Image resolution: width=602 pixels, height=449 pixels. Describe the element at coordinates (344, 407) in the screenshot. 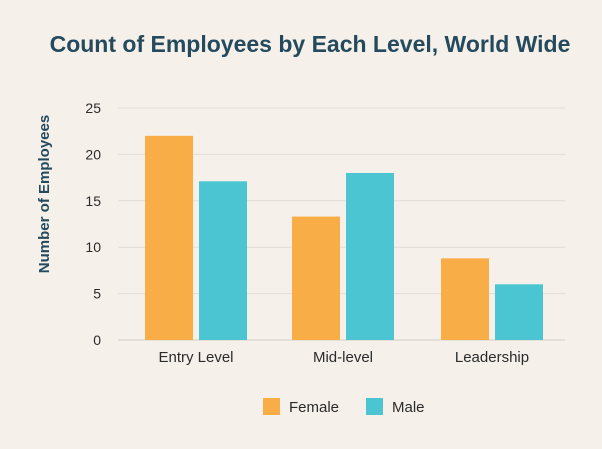

I see `legend: Female Male` at that location.